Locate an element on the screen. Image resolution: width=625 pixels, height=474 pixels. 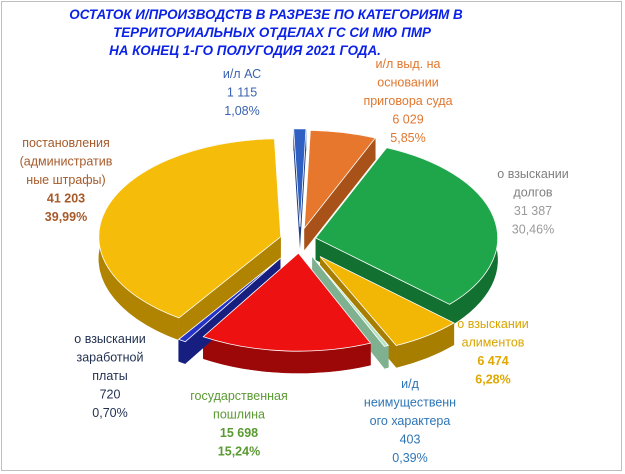
slice-value: 31 387 is located at coordinates (533, 211).